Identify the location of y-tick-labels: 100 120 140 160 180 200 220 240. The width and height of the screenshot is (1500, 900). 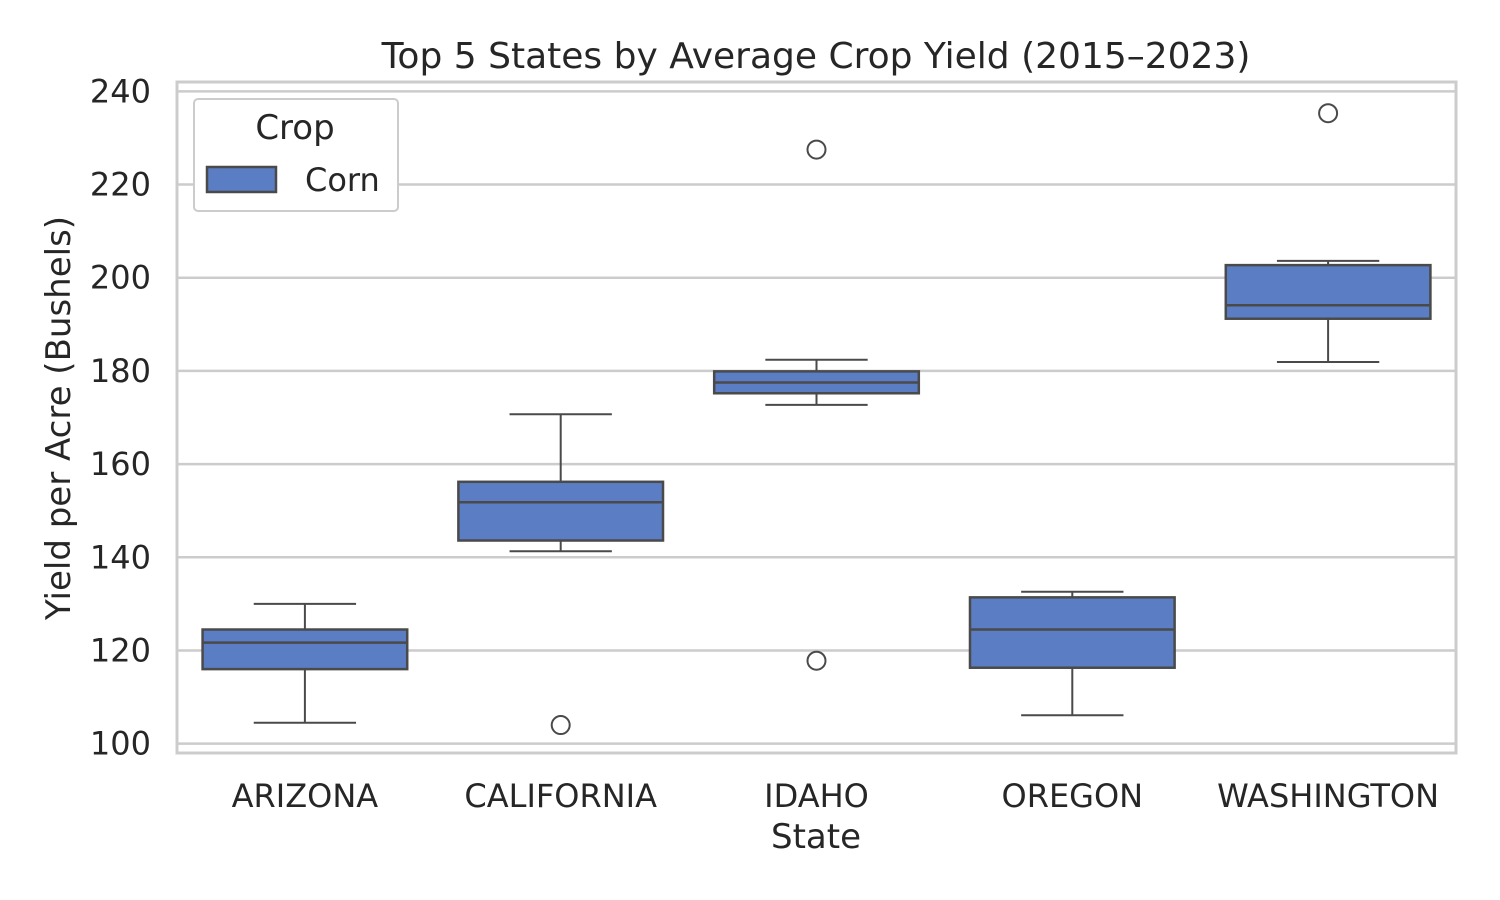
(120, 417).